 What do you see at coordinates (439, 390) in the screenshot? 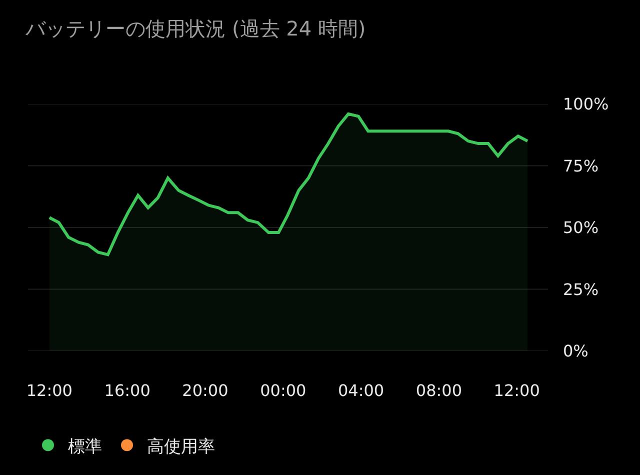
I see `x-tick-label: 08:00` at bounding box center [439, 390].